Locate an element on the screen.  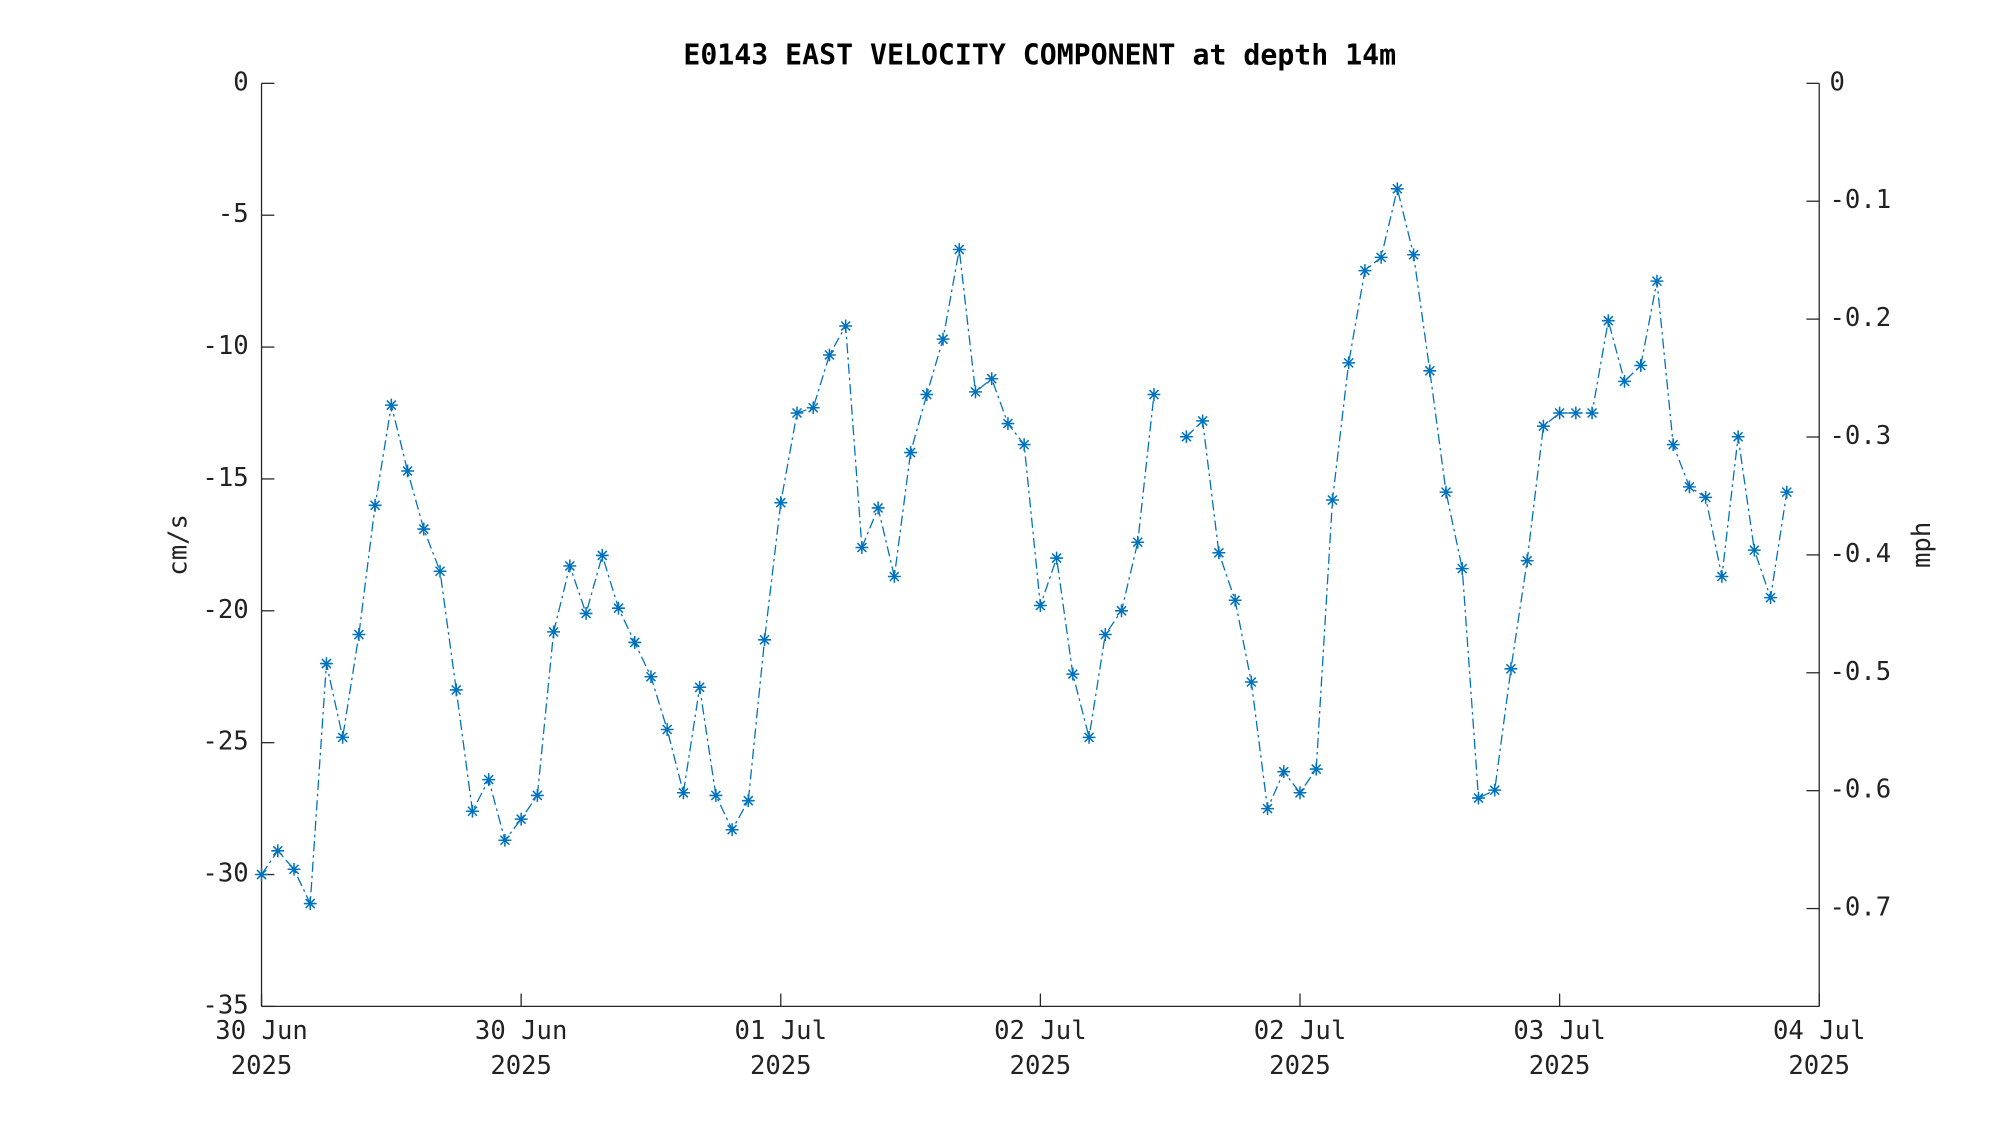
y2-tick-label: -0.2 is located at coordinates (1860, 318).